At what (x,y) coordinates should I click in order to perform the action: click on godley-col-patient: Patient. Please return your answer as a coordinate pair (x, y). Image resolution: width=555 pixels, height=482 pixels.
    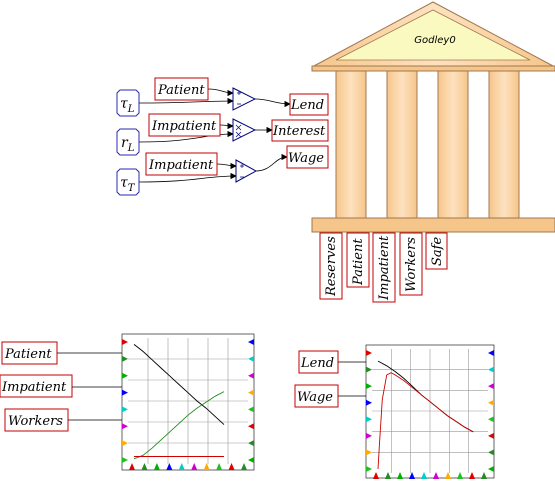
    Looking at the image, I should click on (358, 260).